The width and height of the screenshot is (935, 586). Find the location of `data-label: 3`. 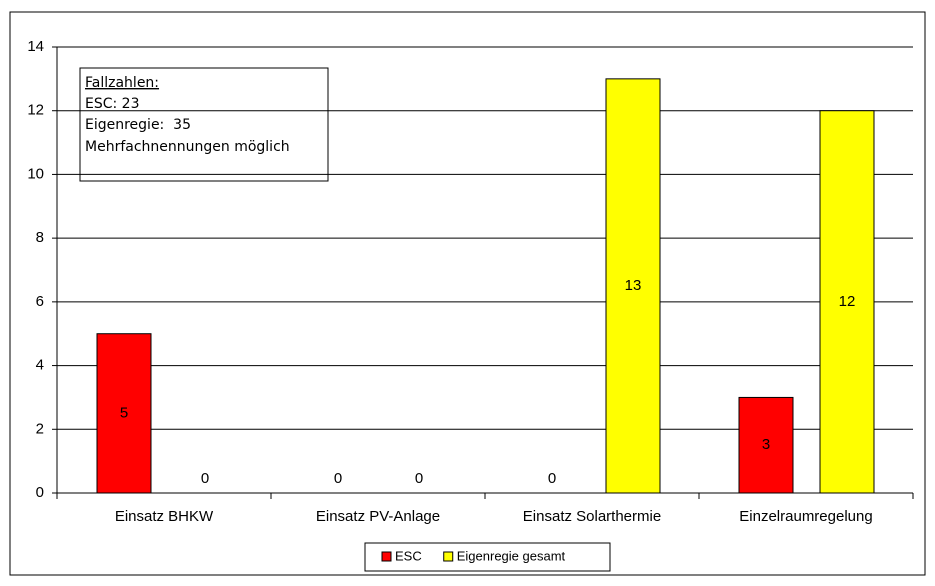

data-label: 3 is located at coordinates (766, 444).